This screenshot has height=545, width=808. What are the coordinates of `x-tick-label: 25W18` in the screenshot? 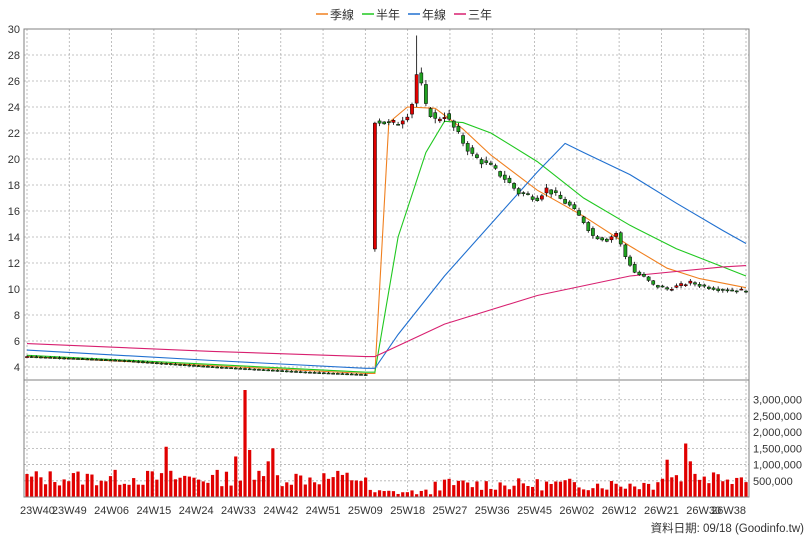 It's located at (407, 511).